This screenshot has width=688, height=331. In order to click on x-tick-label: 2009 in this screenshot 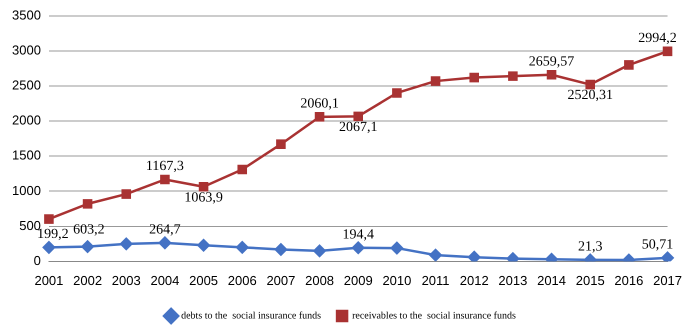, I will do `click(358, 280)`.